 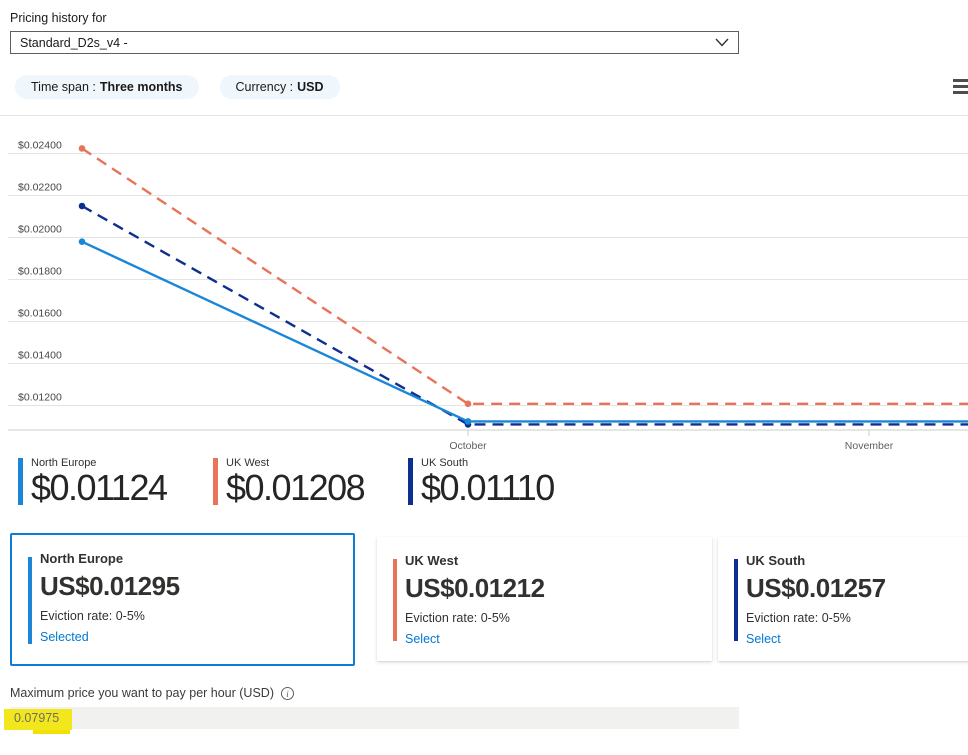 I want to click on svg-text: $0.01200, so click(x=40, y=398).